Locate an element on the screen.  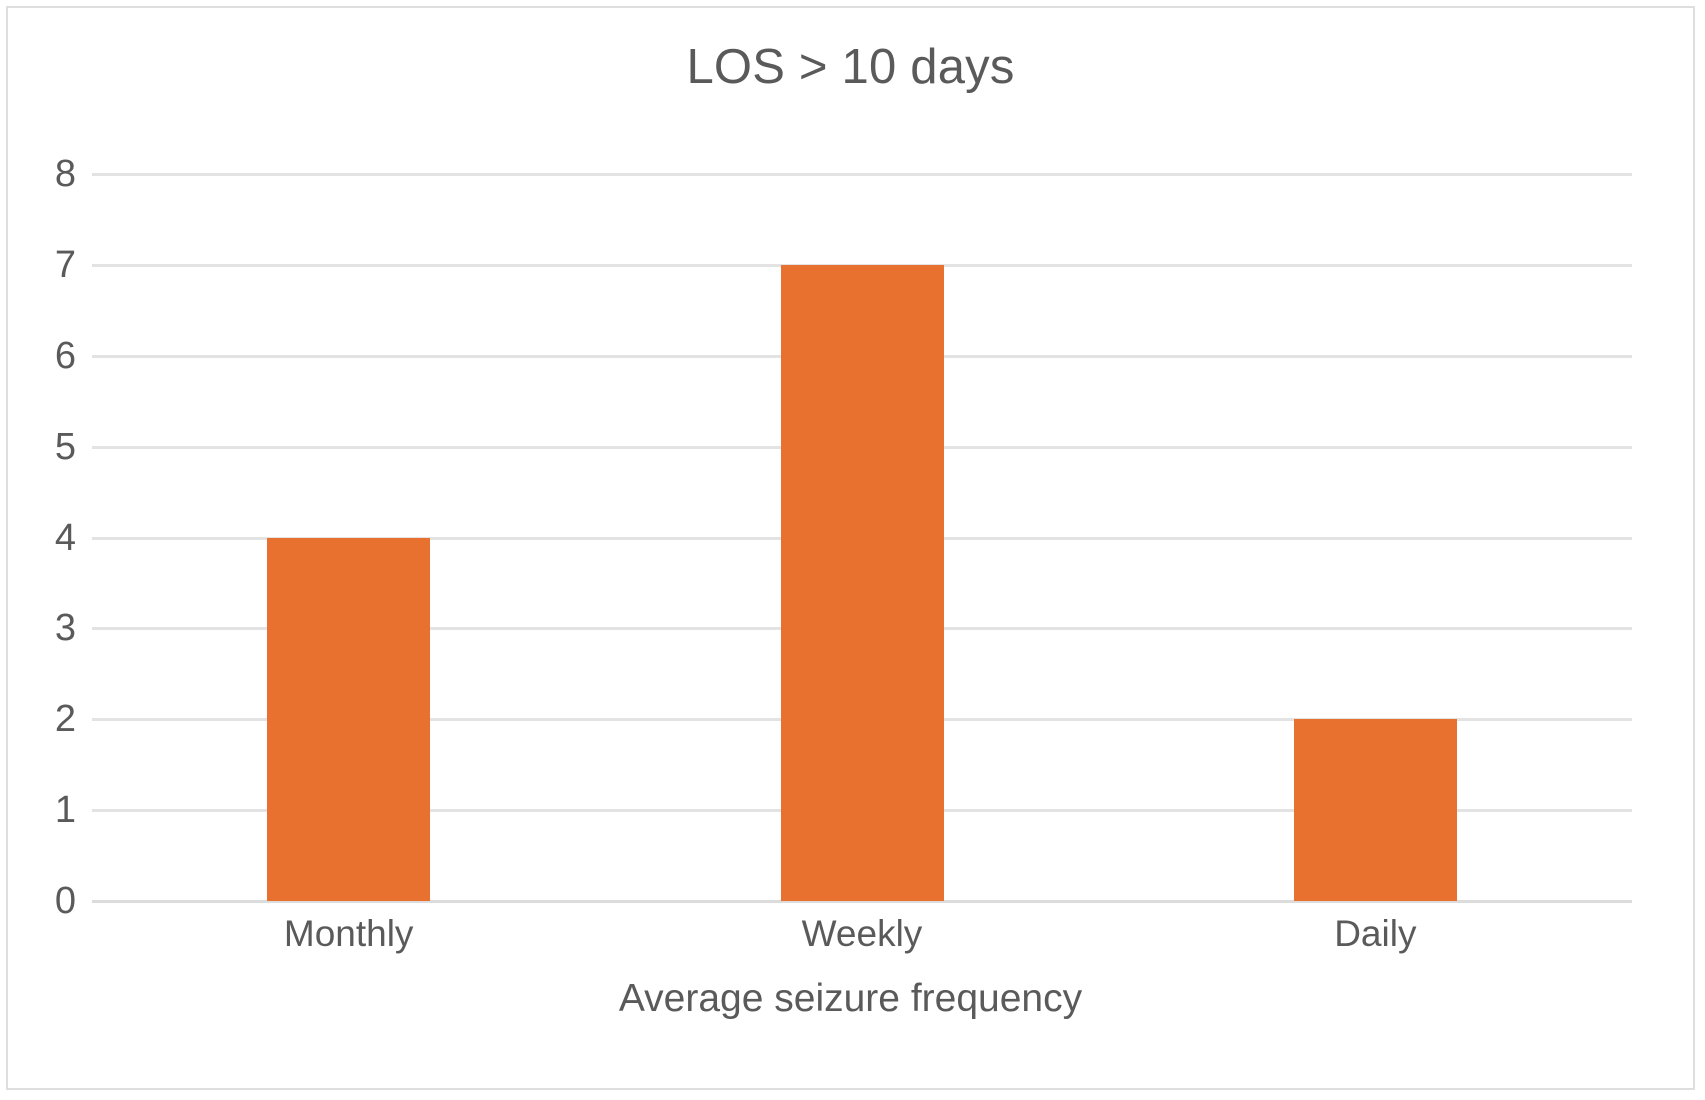
x-axis-category-labels: Monthly Weekly Daily is located at coordinates (862, 939).